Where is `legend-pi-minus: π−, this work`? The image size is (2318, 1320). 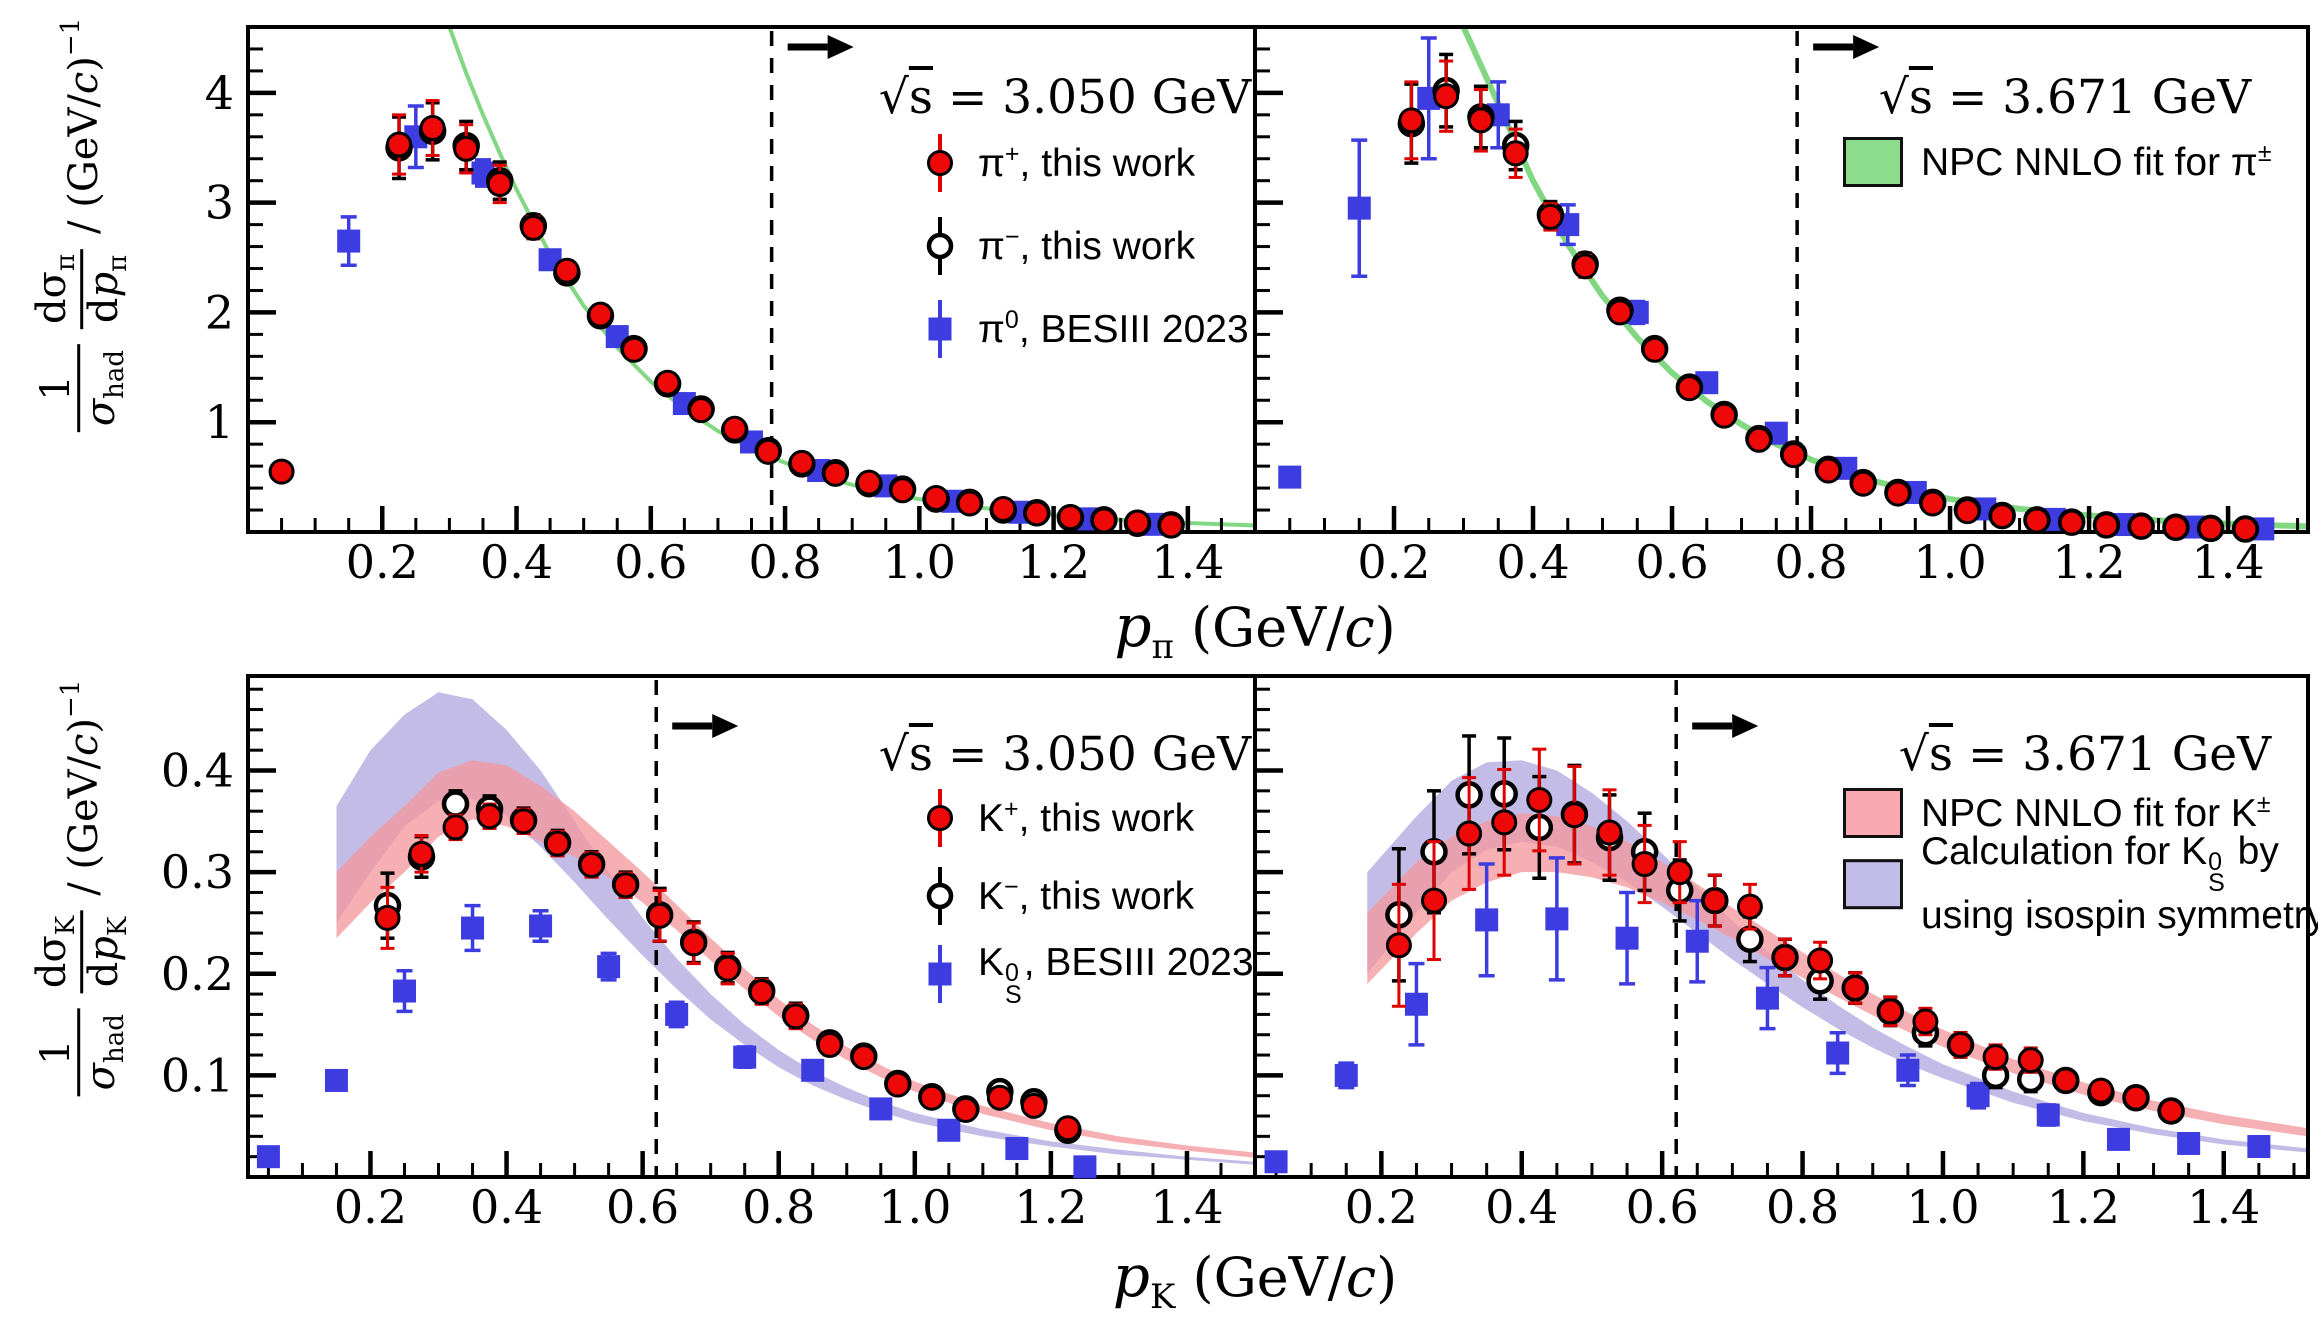 legend-pi-minus: π−, this work is located at coordinates (1057, 246).